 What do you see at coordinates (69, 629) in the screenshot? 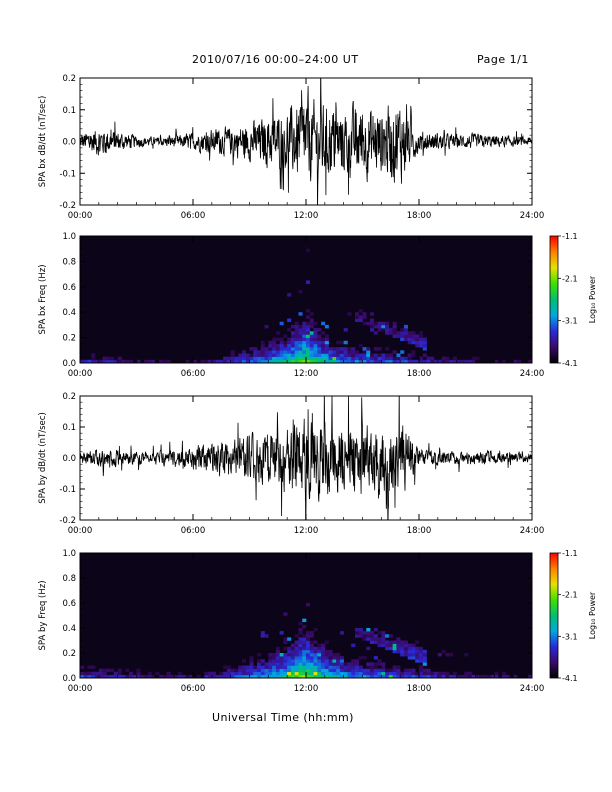
I see `by-spectrogram-ytick-label: 0.4` at bounding box center [69, 629].